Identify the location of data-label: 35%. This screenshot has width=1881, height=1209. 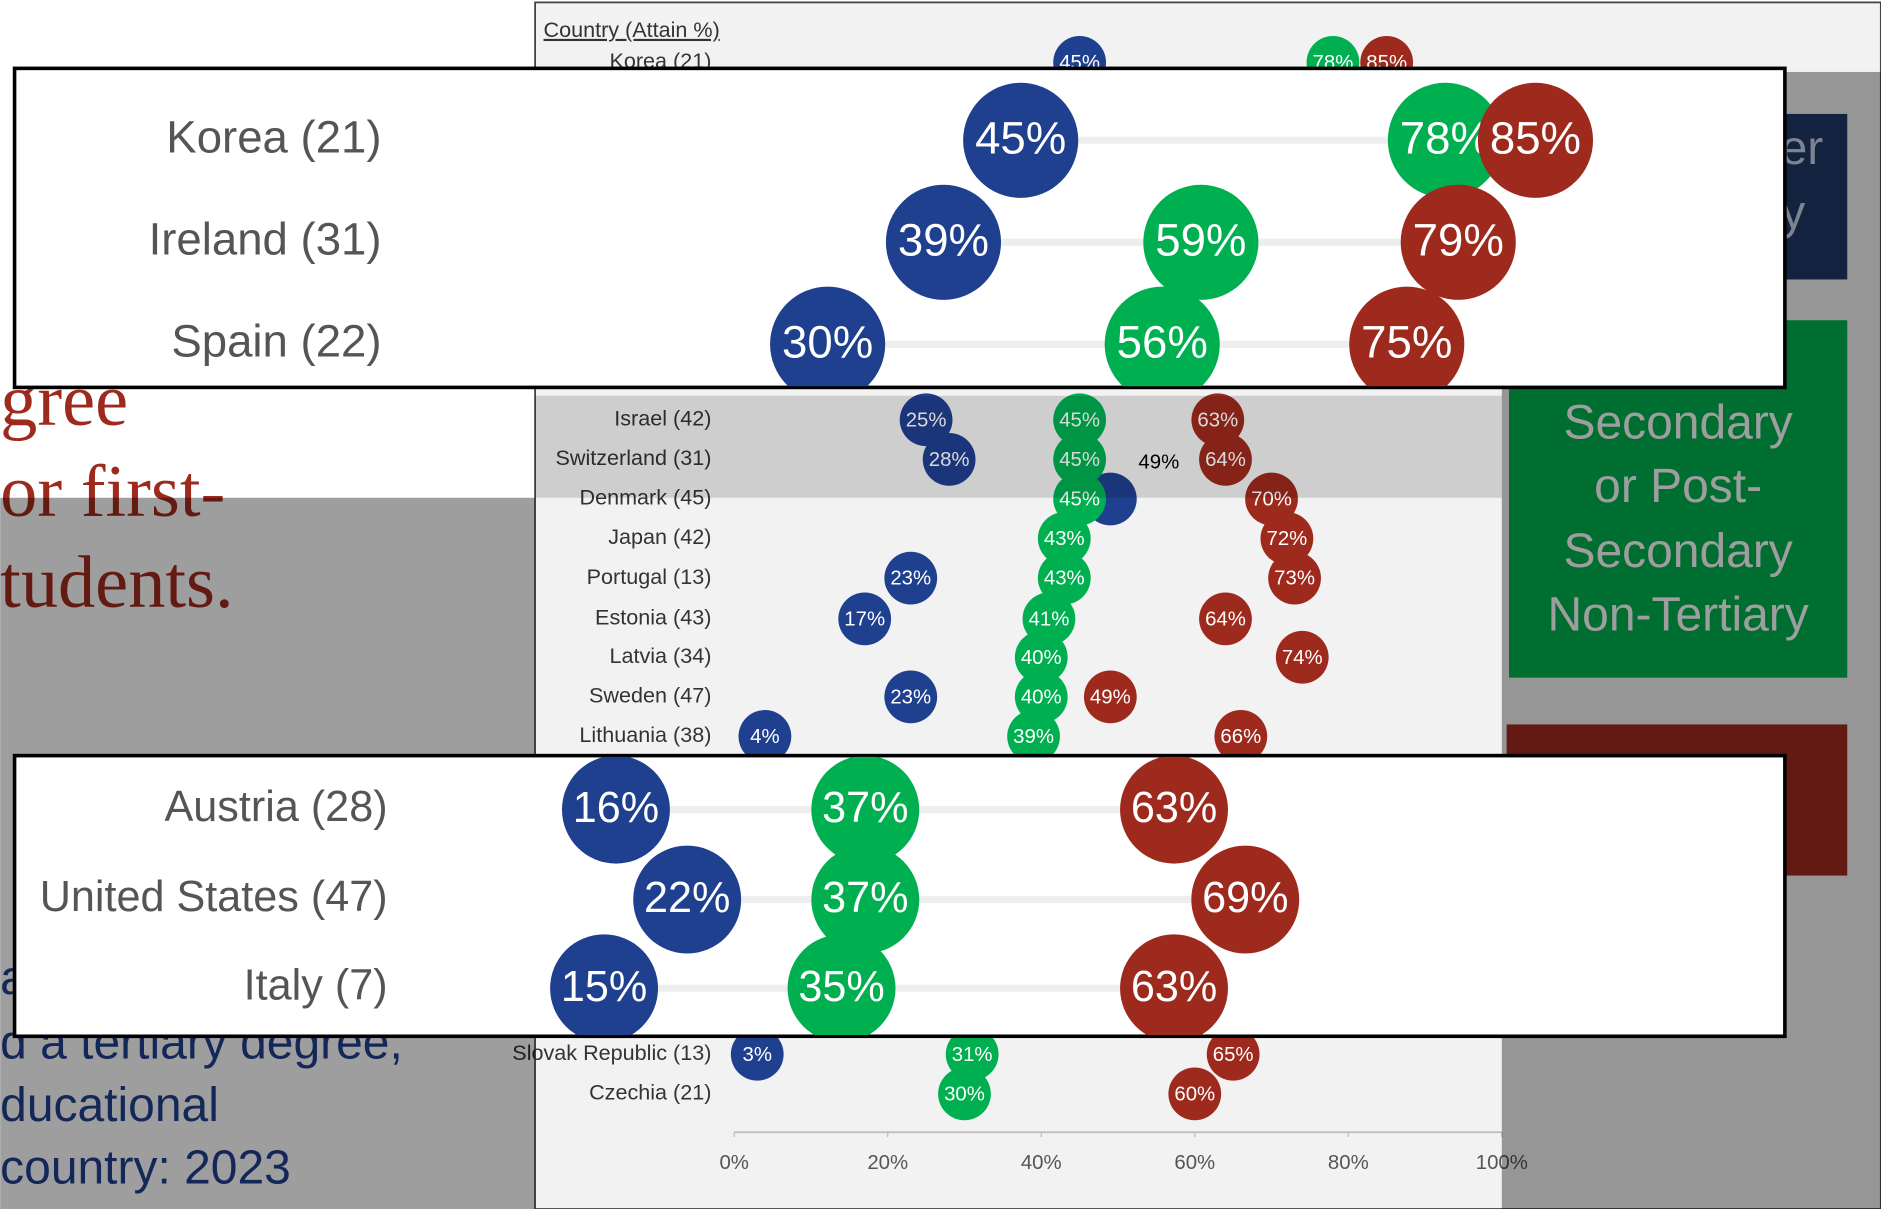
(841, 987).